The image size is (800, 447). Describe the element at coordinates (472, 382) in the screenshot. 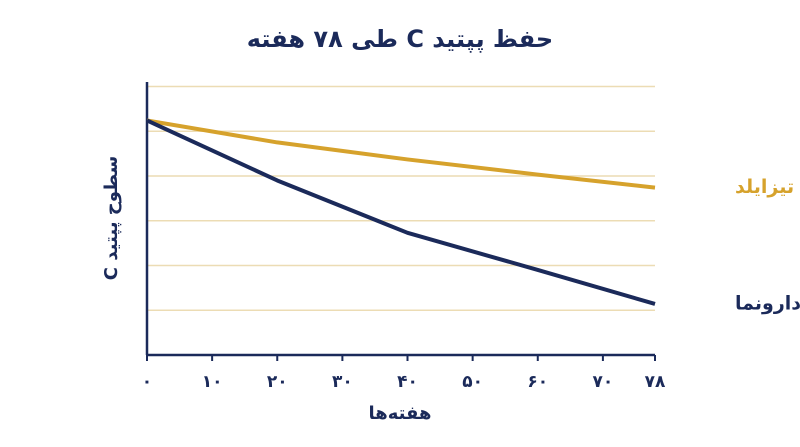

I see `x-tick-label: ۵۰` at that location.